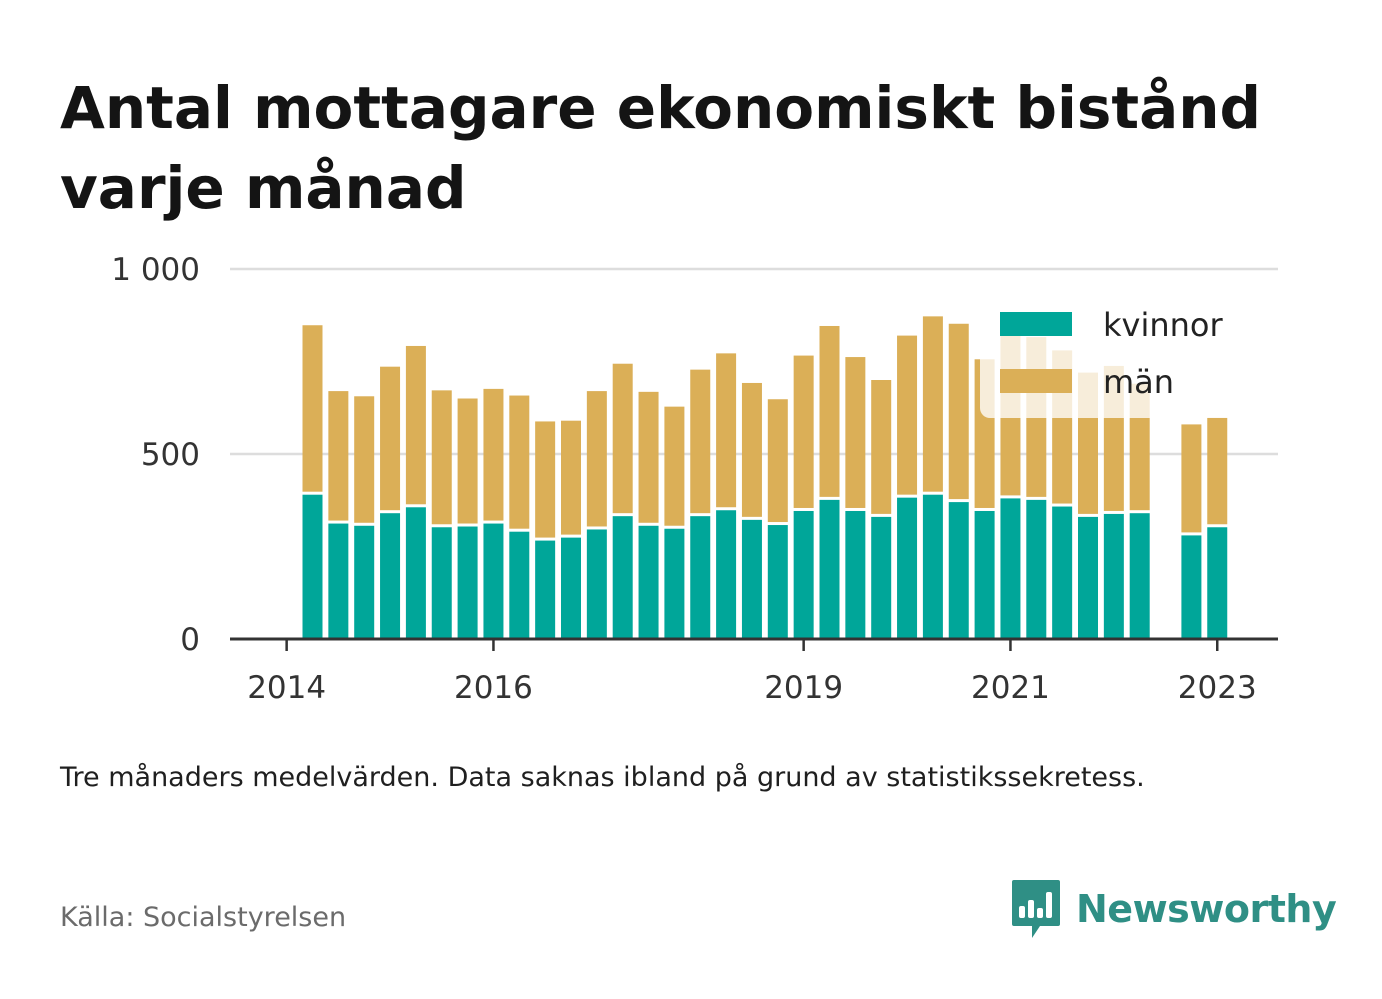 This screenshot has height=999, width=1382. Describe the element at coordinates (170, 455) in the screenshot. I see `y-tick-label: 500` at that location.